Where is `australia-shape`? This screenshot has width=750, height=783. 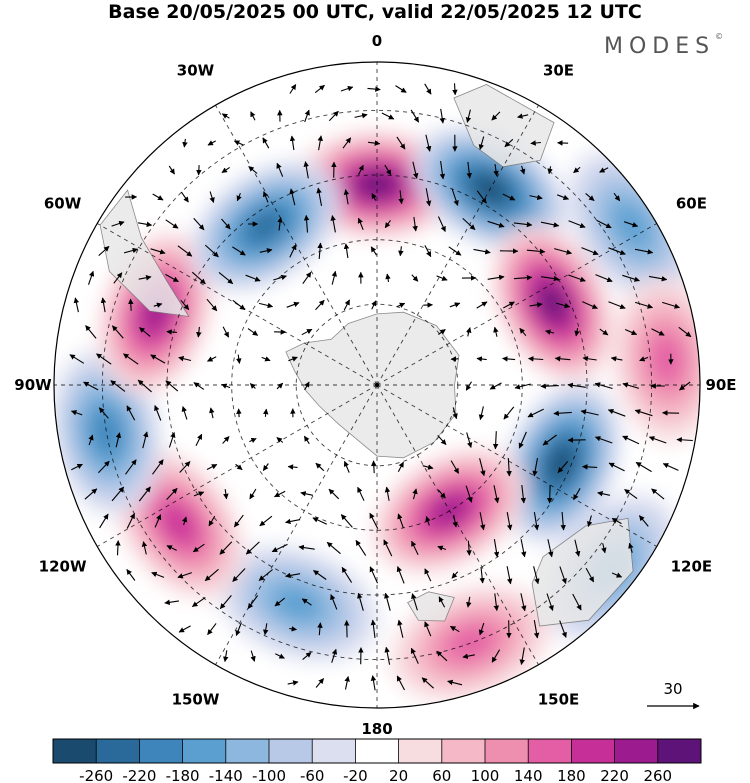 australia-shape is located at coordinates (582, 572).